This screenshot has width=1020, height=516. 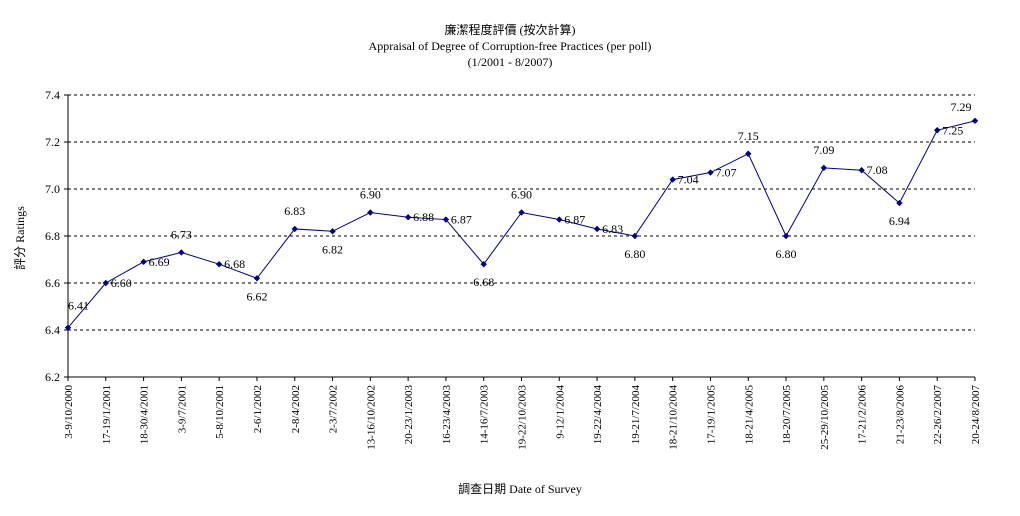 What do you see at coordinates (877, 170) in the screenshot?
I see `data-label: 7.08` at bounding box center [877, 170].